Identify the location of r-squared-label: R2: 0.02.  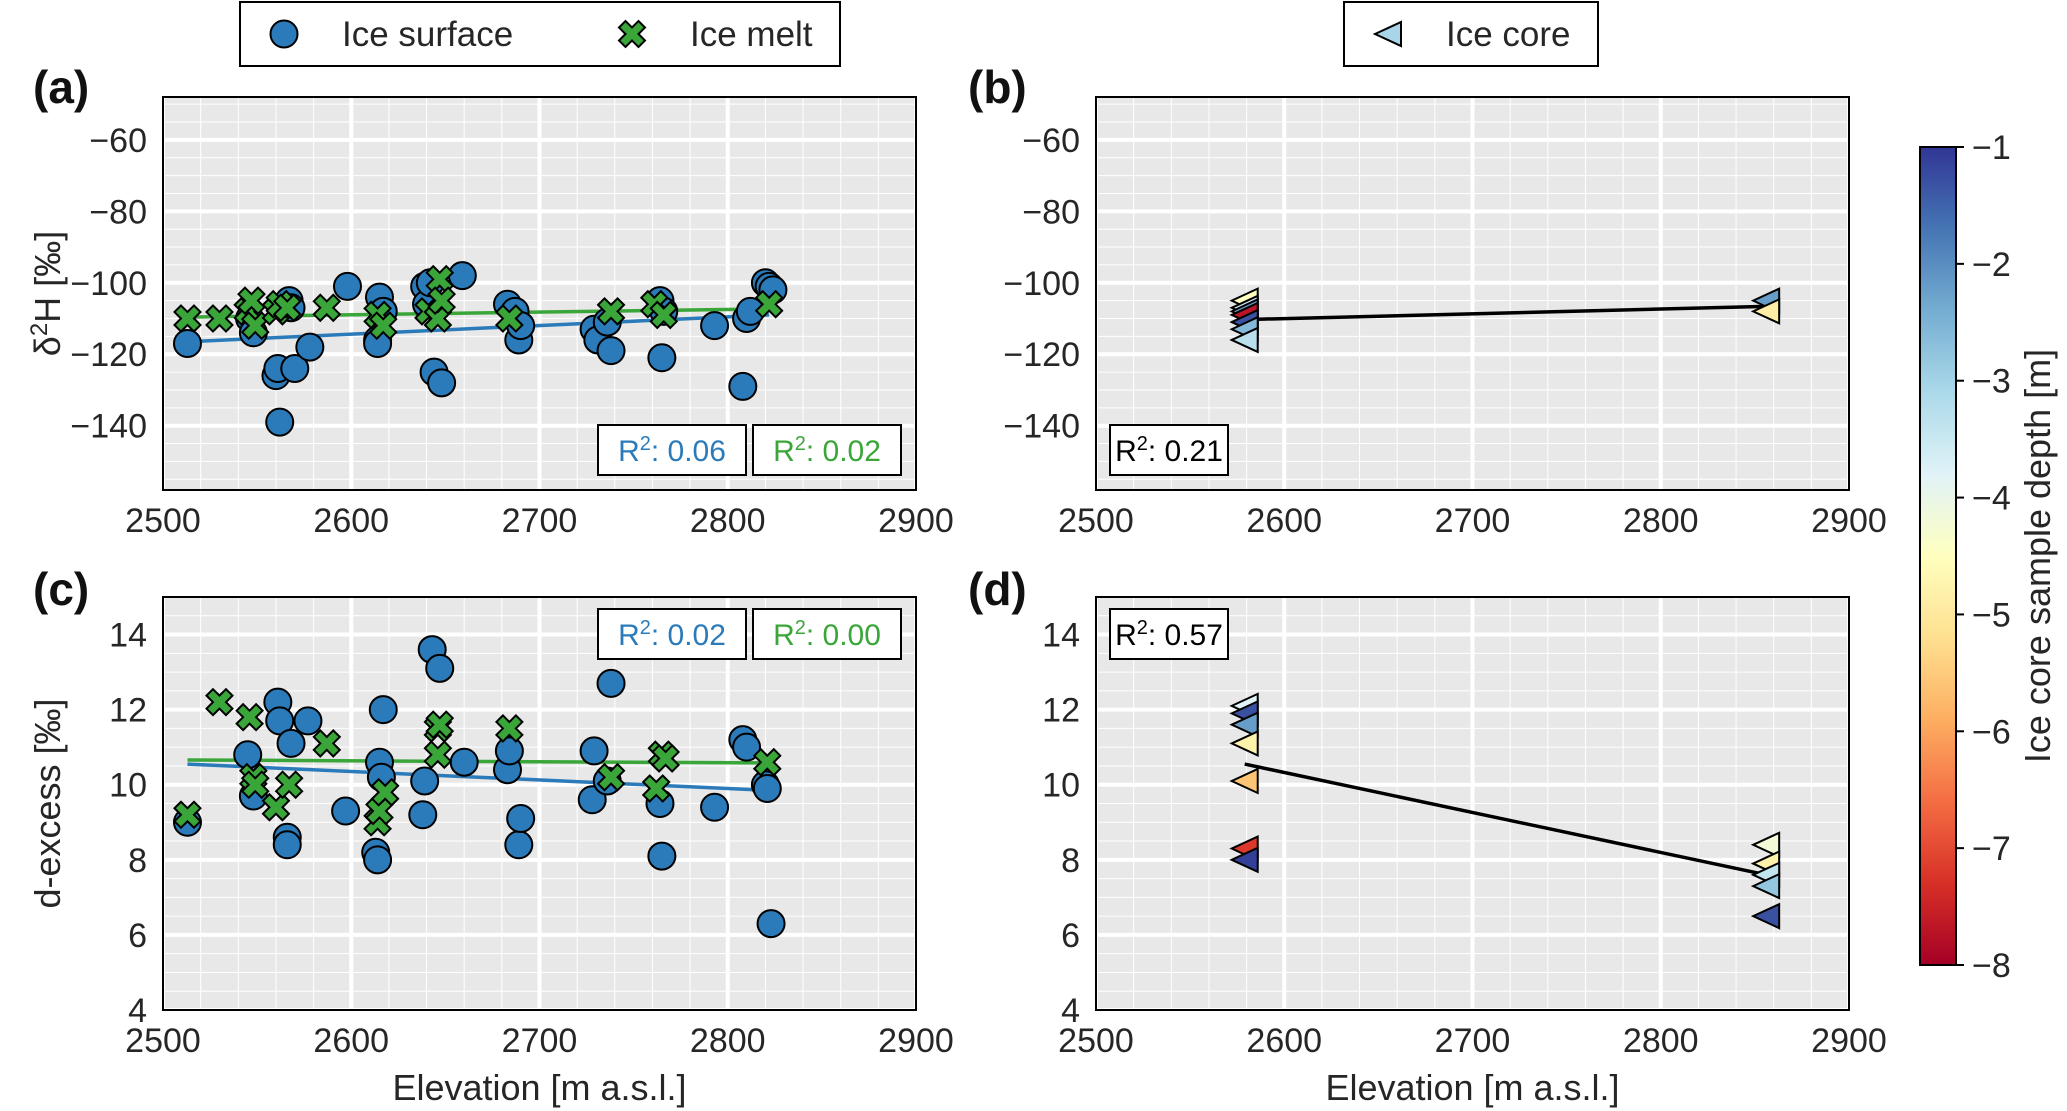
(827, 450).